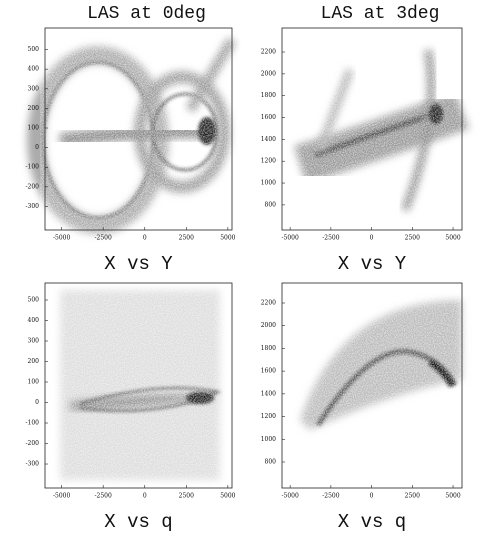 Image resolution: width=480 pixels, height=536 pixels. I want to click on panel-title: LAS at 0deg, so click(146, 14).